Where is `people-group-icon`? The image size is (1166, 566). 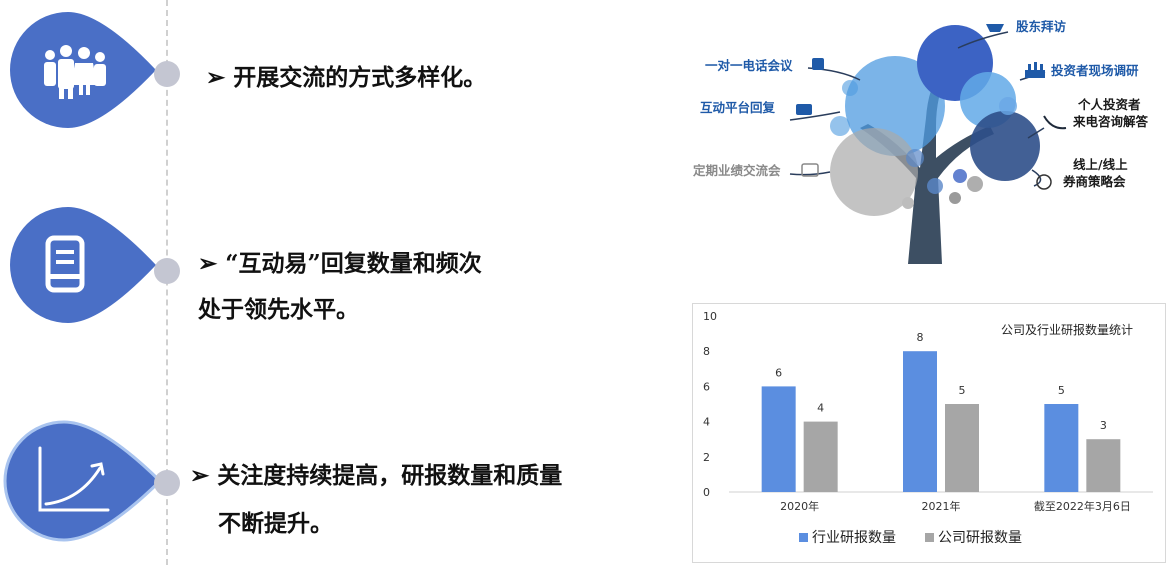 people-group-icon is located at coordinates (83, 70).